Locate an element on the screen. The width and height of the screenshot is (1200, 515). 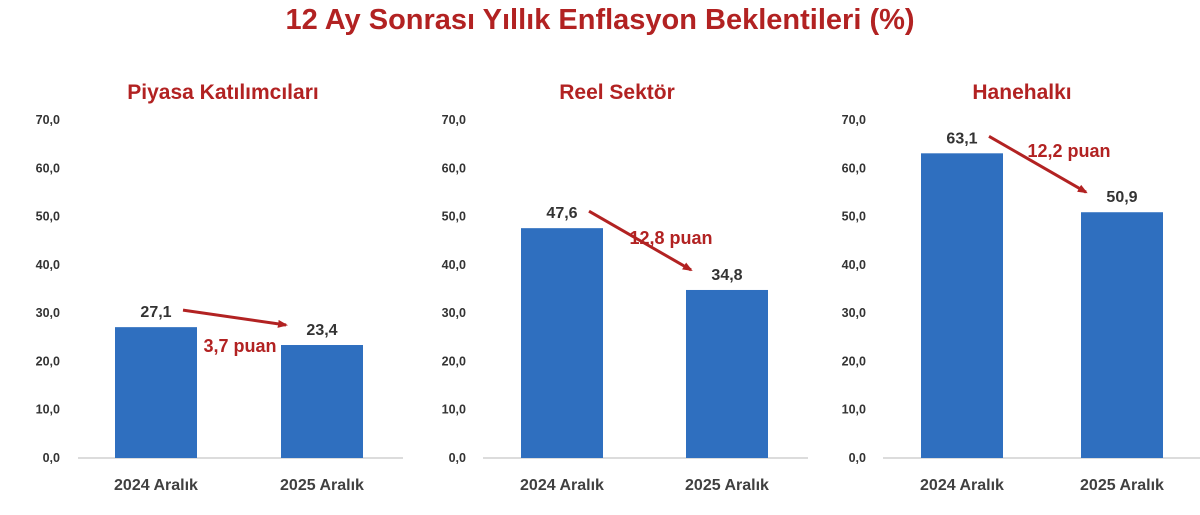
panel-2-y-tick-label: 60,0 is located at coordinates (454, 168).